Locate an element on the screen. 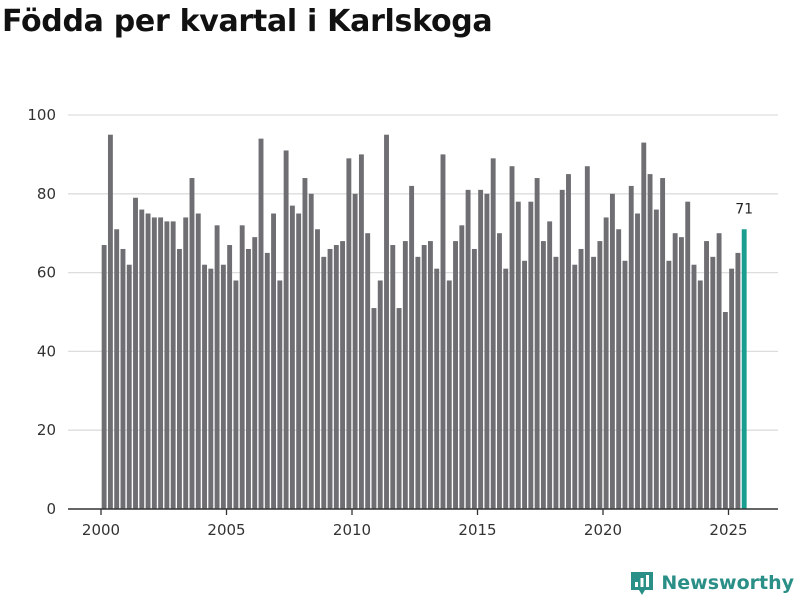 The width and height of the screenshot is (800, 600). brand: Newsworthy is located at coordinates (711, 583).